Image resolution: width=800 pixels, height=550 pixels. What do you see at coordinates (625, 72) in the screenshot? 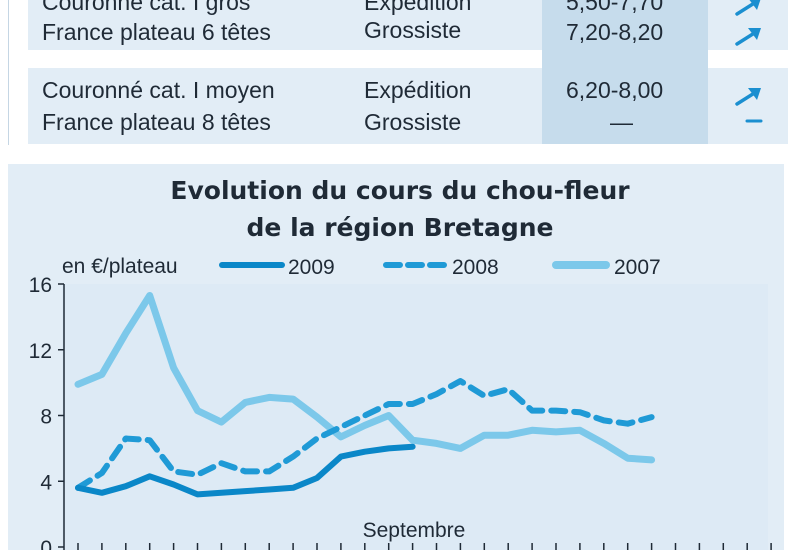
I see `price-column` at bounding box center [625, 72].